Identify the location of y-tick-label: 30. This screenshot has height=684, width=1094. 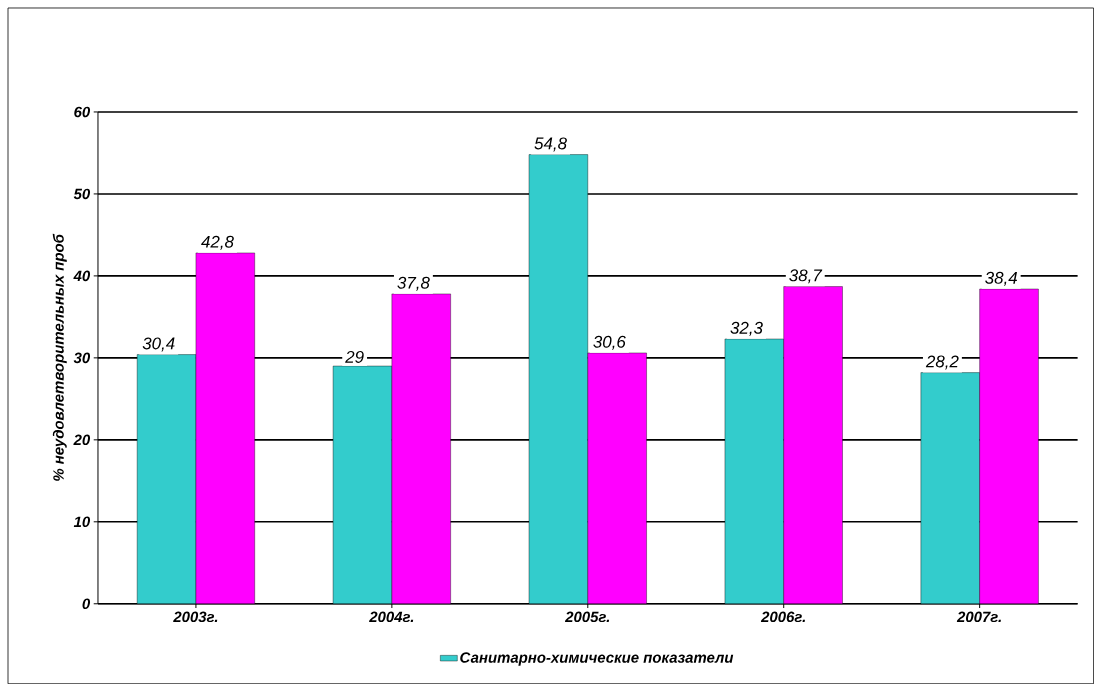
(82, 358).